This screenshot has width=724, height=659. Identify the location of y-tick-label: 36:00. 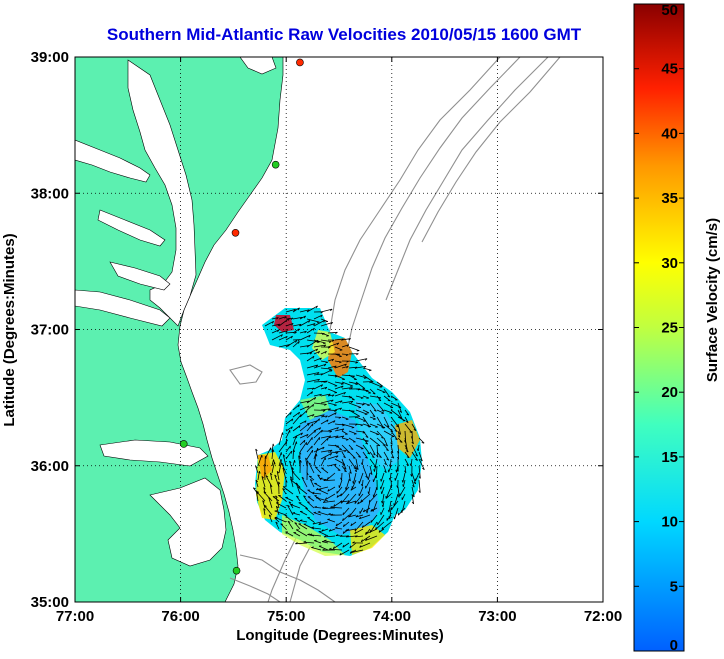
(50, 466).